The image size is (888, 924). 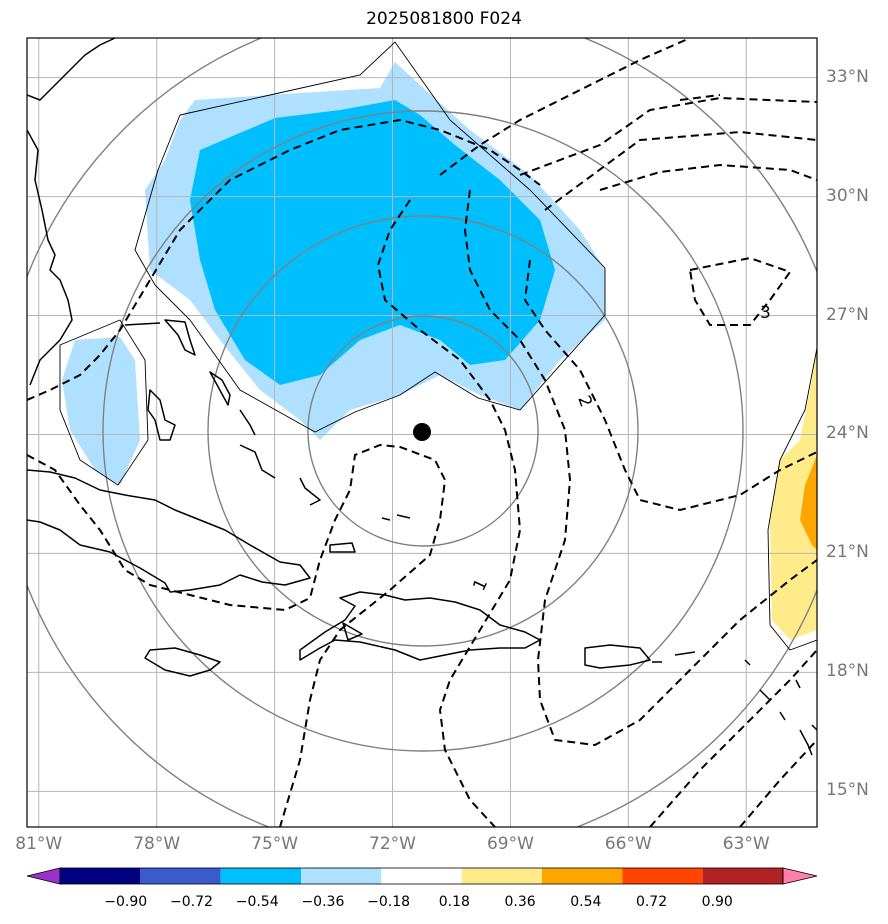 What do you see at coordinates (628, 844) in the screenshot?
I see `lon-tick-label: 66°W` at bounding box center [628, 844].